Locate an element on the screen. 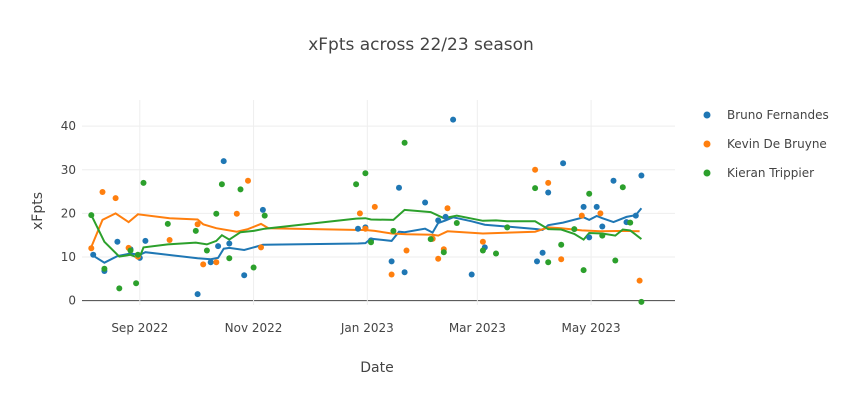 Image resolution: width=842 pixels, height=404 pixels. legend-item-kieran-trippier: Kieran Trippier is located at coordinates (759, 173).